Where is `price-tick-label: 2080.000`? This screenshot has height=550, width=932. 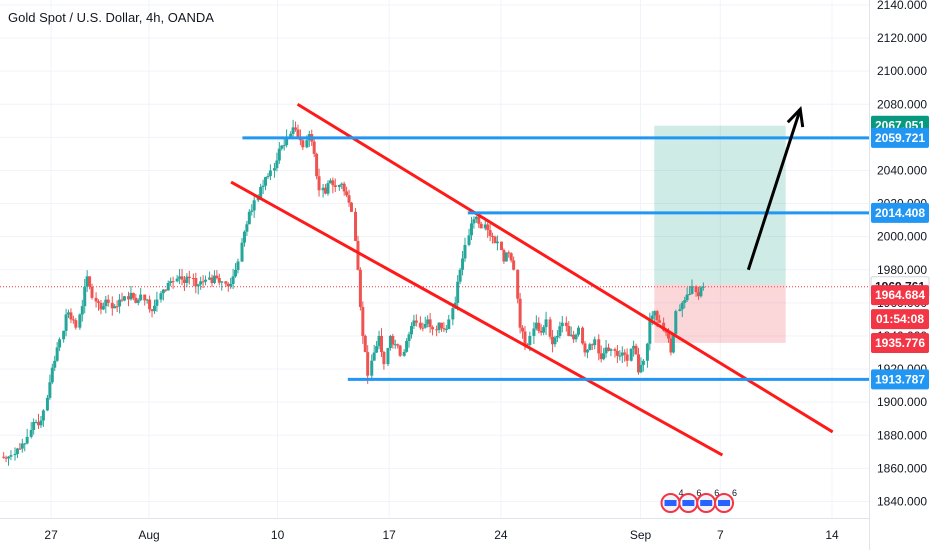
price-tick-label: 2080.000 is located at coordinates (902, 104).